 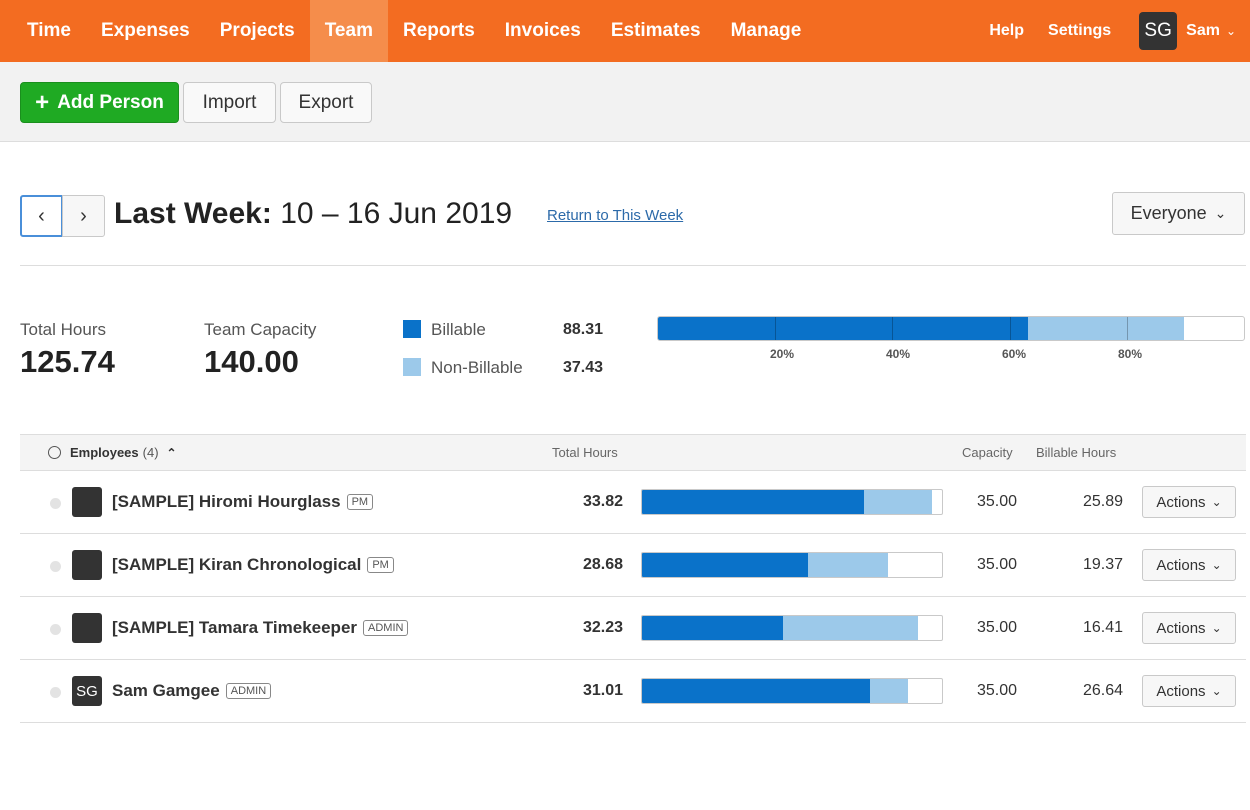 What do you see at coordinates (542, 30) in the screenshot?
I see `nav-invoices: Invoices` at bounding box center [542, 30].